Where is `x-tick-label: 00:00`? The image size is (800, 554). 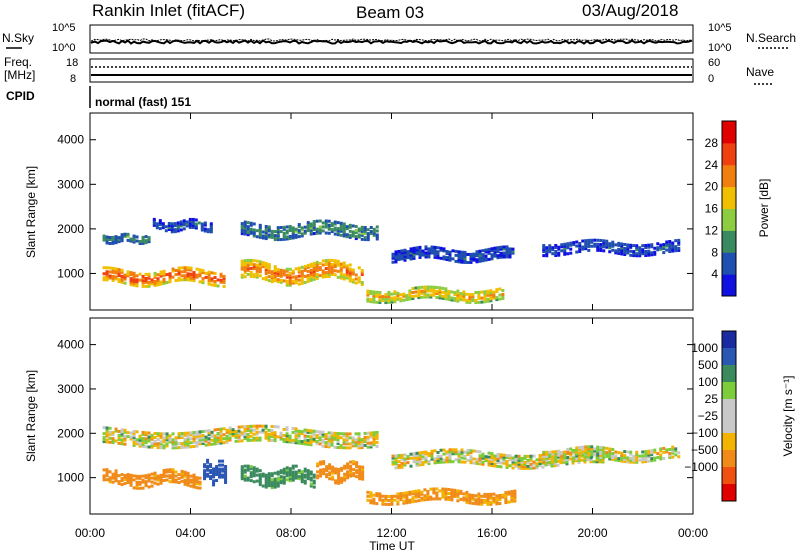 x-tick-label: 00:00 is located at coordinates (693, 533).